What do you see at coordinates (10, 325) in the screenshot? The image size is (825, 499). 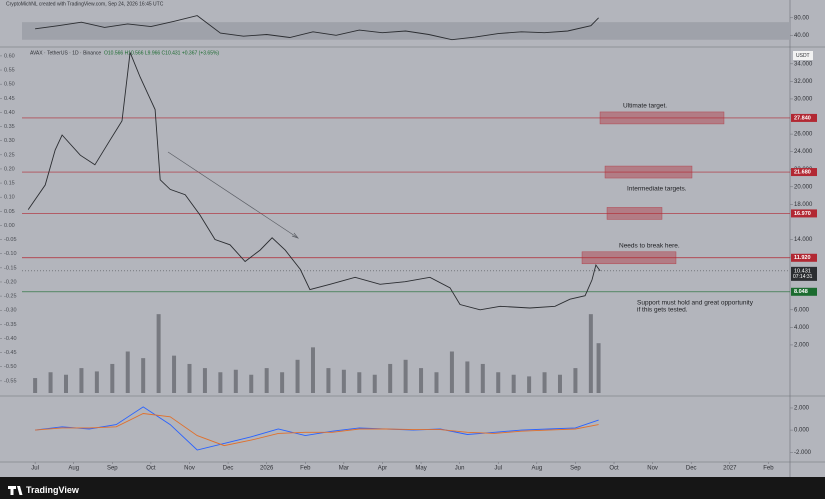 I see `left-tick-label: -0.35` at bounding box center [10, 325].